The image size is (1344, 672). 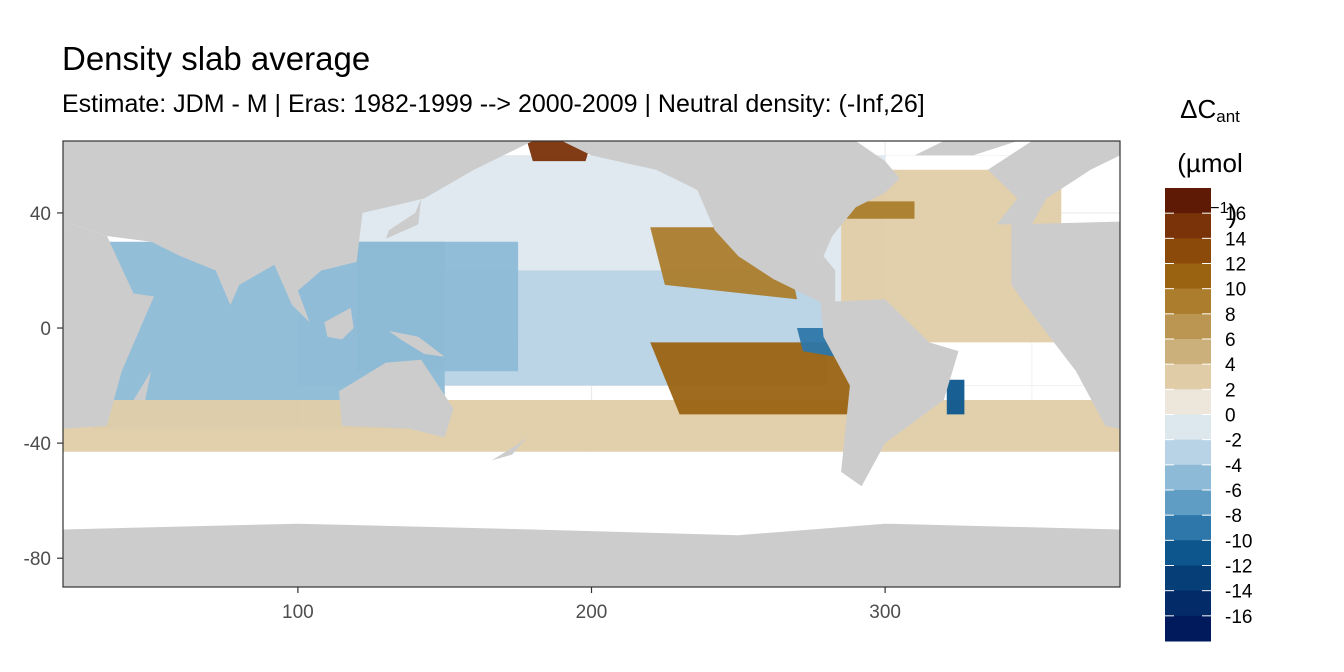 I want to click on legend-unit-suffix: ), so click(x=1233, y=213).